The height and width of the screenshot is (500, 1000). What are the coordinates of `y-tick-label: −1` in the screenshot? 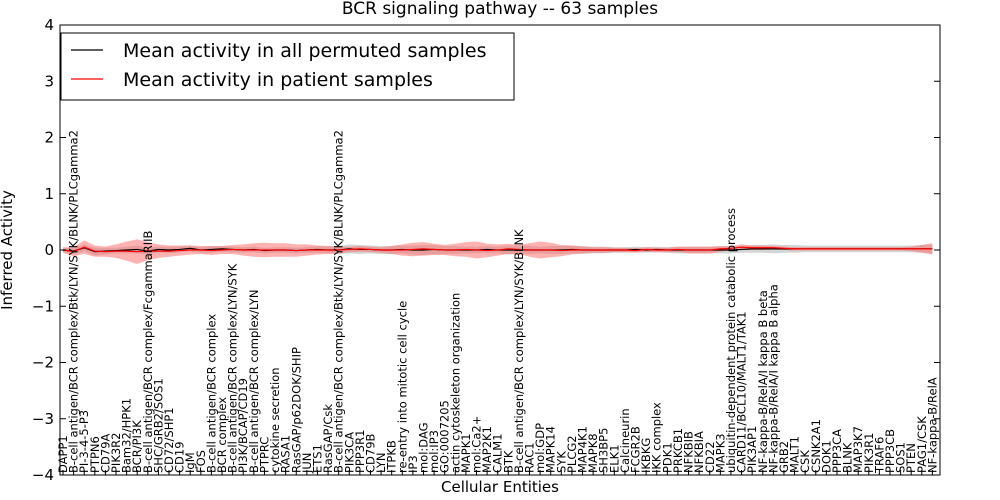 It's located at (43, 306).